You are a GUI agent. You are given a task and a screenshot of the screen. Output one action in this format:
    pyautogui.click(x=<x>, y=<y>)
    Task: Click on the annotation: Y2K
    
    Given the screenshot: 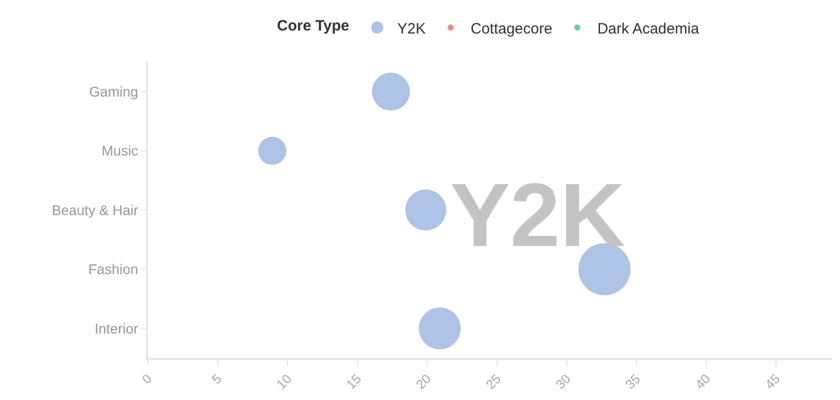 What is the action you would take?
    pyautogui.click(x=538, y=216)
    